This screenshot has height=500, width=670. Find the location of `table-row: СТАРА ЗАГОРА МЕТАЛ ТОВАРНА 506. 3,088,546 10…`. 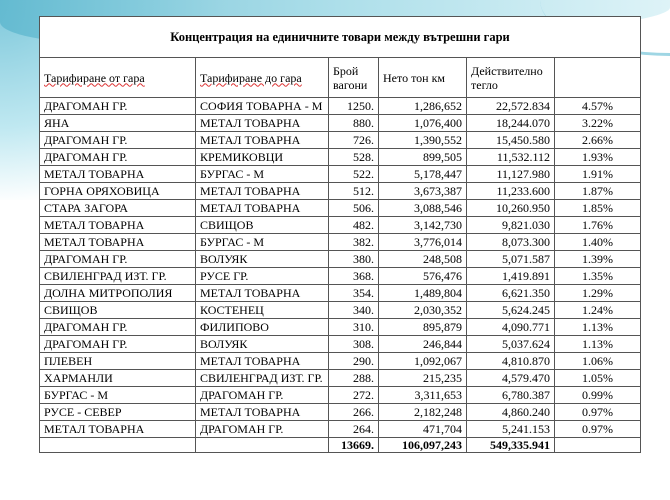

table-row: СТАРА ЗАГОРА МЕТАЛ ТОВАРНА 506. 3,088,546 10… is located at coordinates (340, 208).